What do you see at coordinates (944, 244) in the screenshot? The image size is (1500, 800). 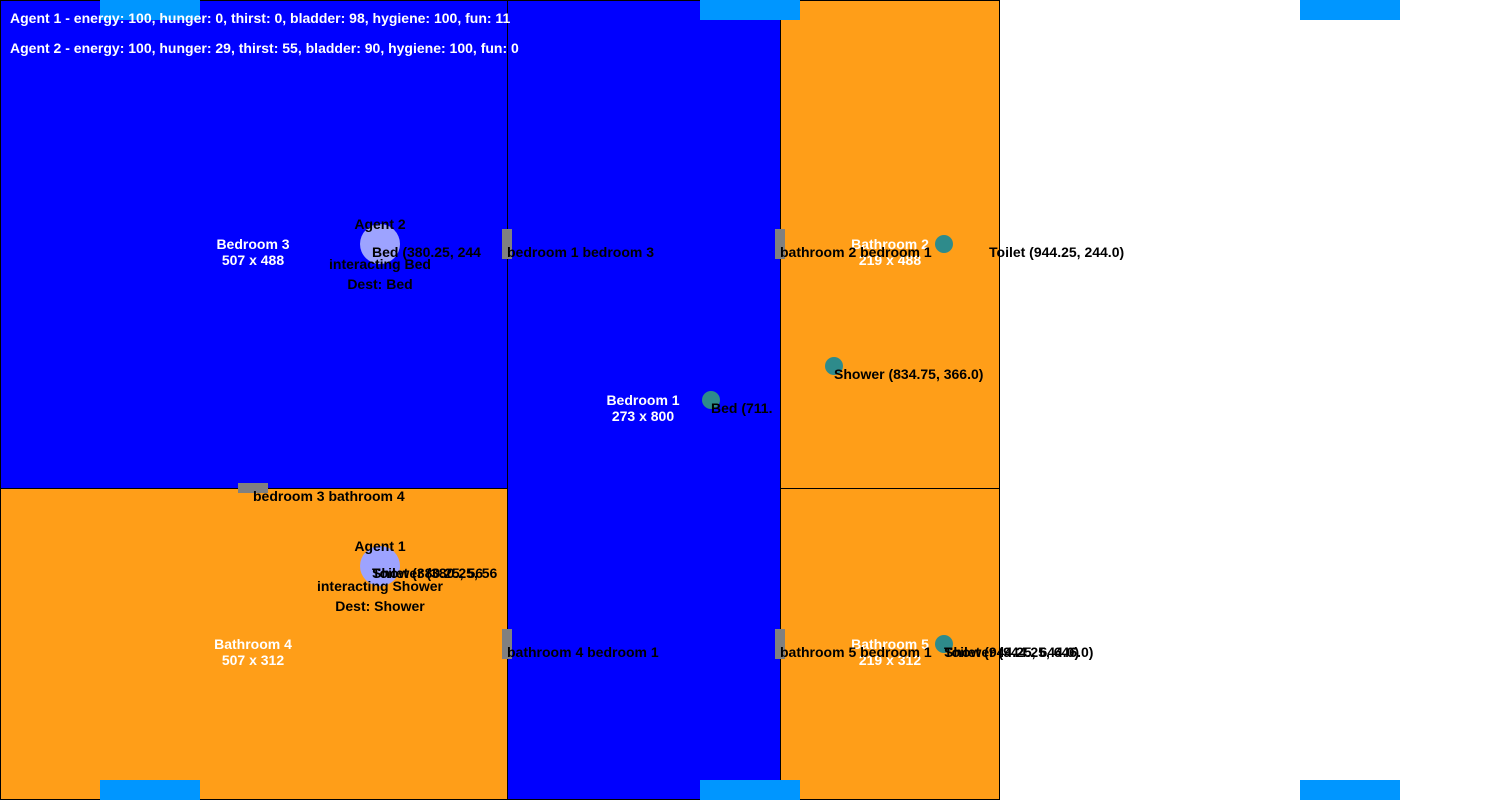 I see `toilet-bathroom-2-marker` at bounding box center [944, 244].